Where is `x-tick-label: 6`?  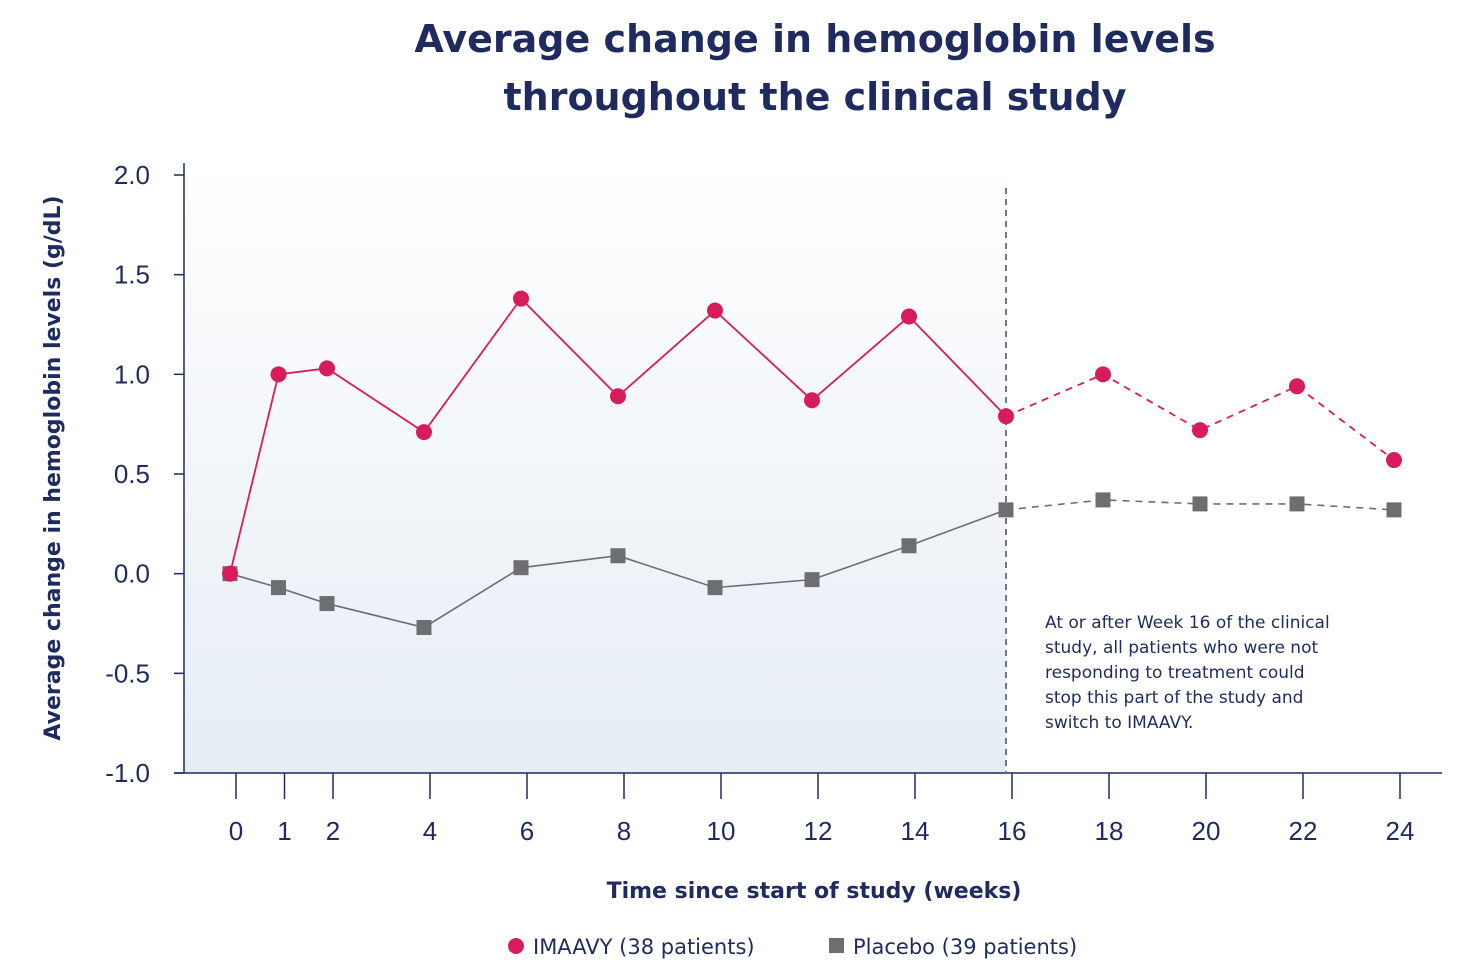
x-tick-label: 6 is located at coordinates (527, 831).